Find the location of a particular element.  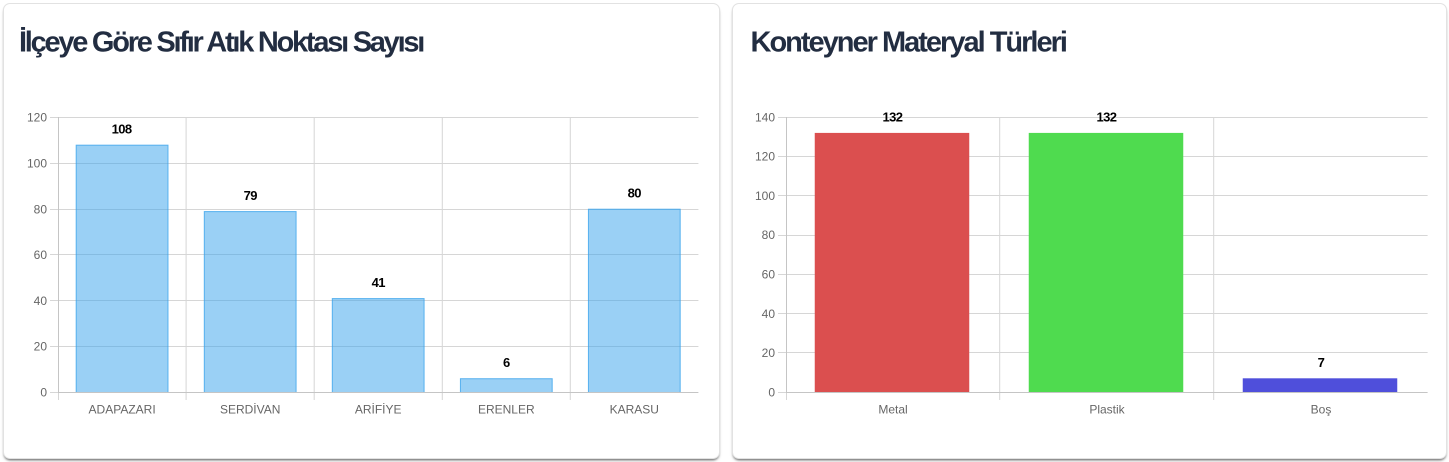

svg-text: Konteyner Materyal Türleri is located at coordinates (908, 43).